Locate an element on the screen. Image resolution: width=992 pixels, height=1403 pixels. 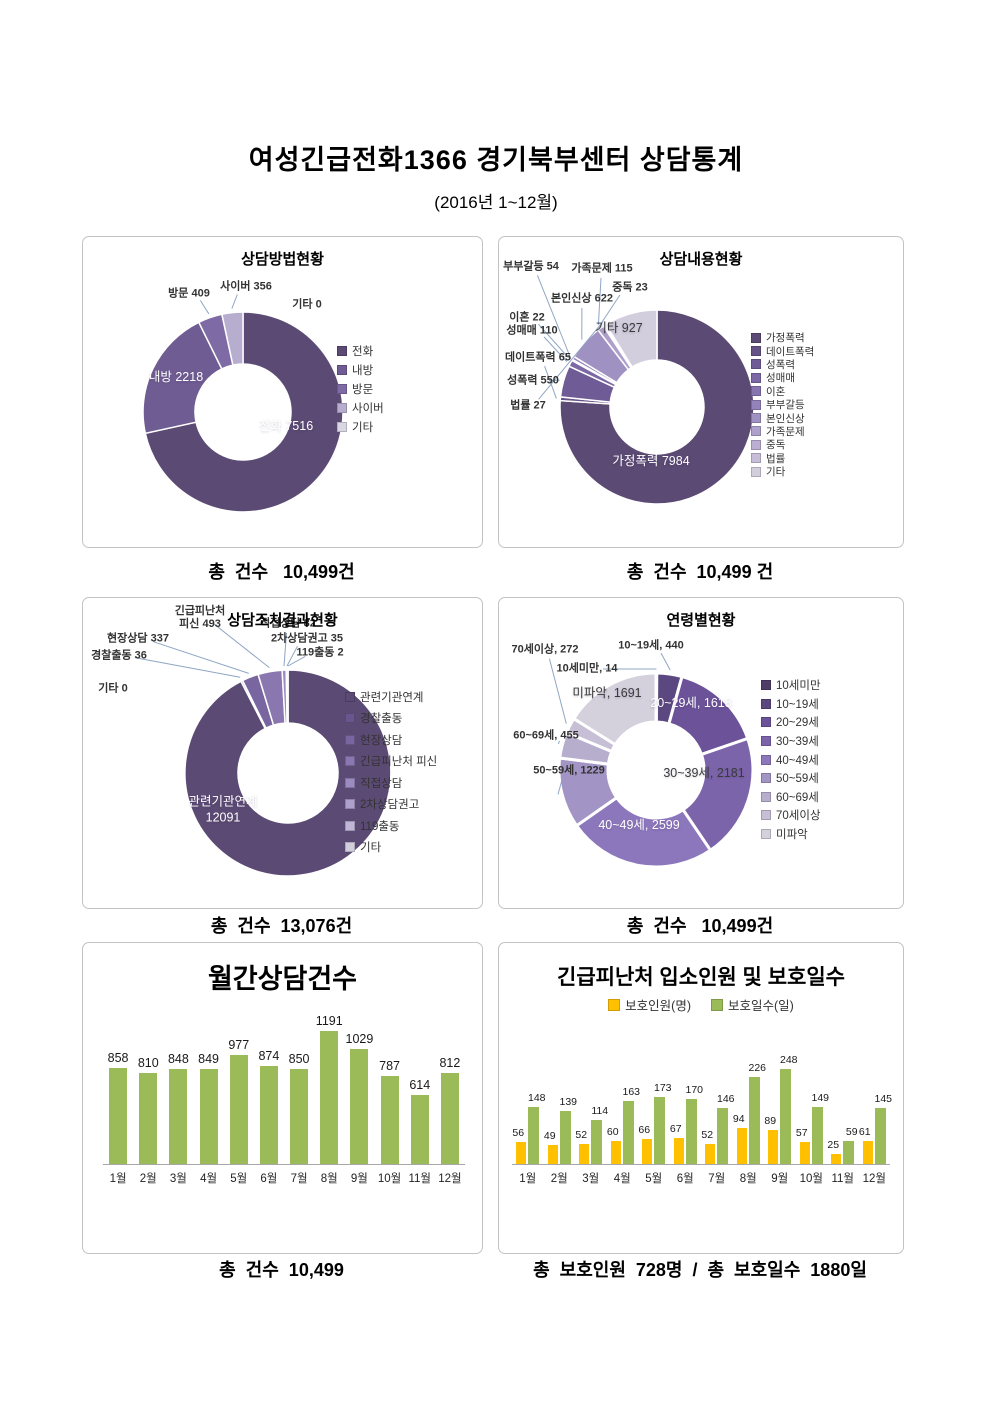
legend-item: 내방 is located at coordinates (360, 369).